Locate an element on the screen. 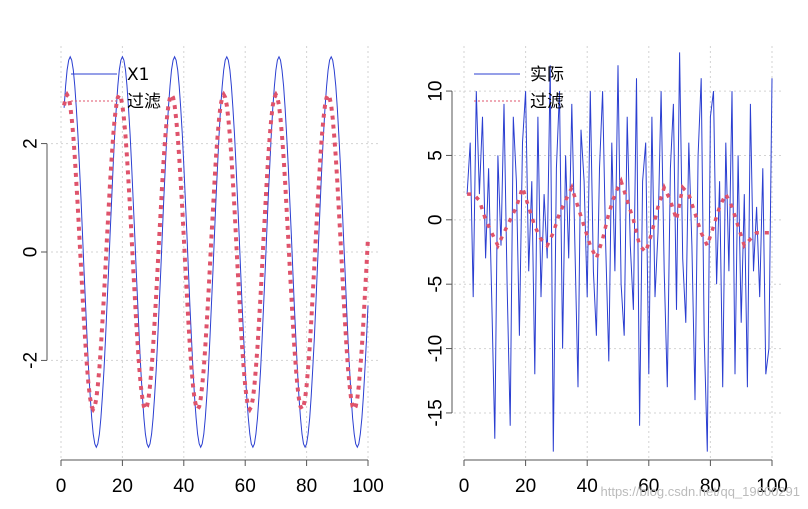 The image size is (808, 509). y-tick-label-2: 2 is located at coordinates (31, 143).